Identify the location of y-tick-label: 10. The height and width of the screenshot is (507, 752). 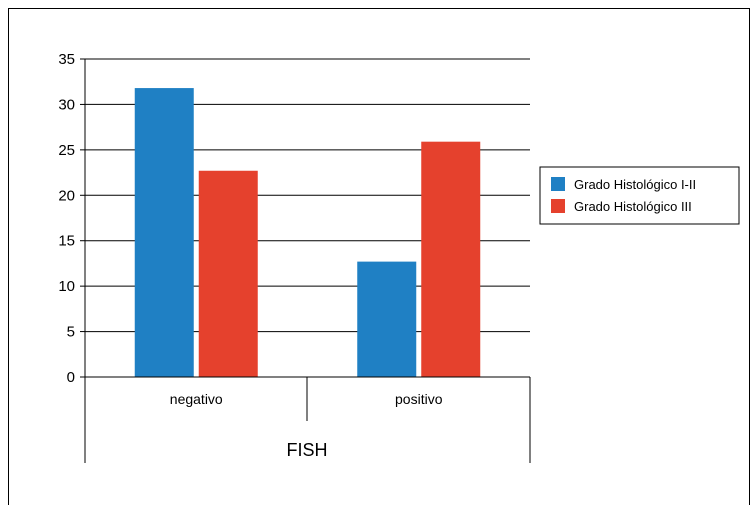
(66, 286).